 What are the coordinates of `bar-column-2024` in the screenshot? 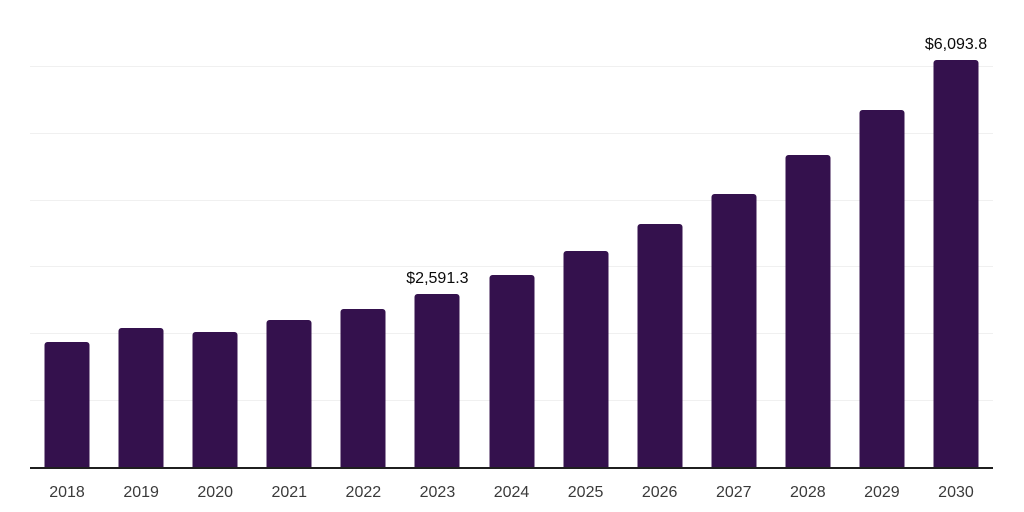 It's located at (511, 234).